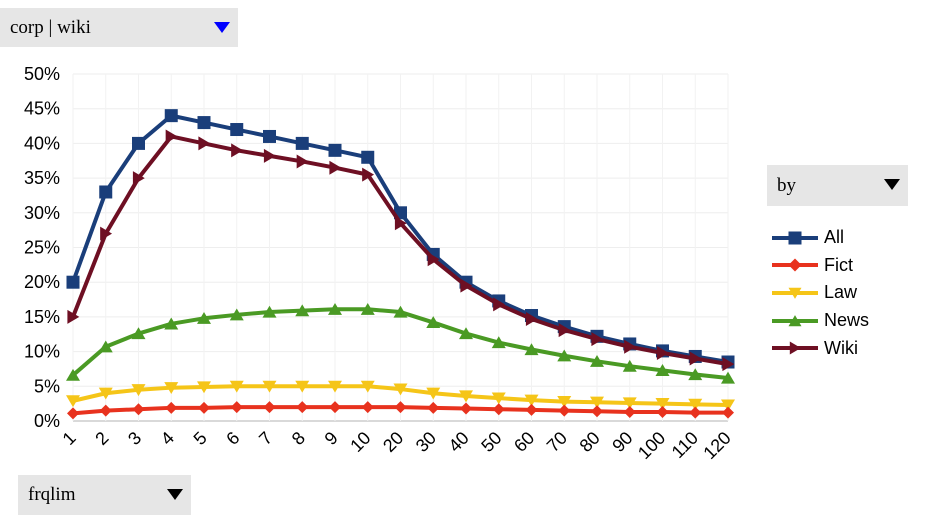  Describe the element at coordinates (167, 438) in the screenshot. I see `x-tick-label: 4` at that location.